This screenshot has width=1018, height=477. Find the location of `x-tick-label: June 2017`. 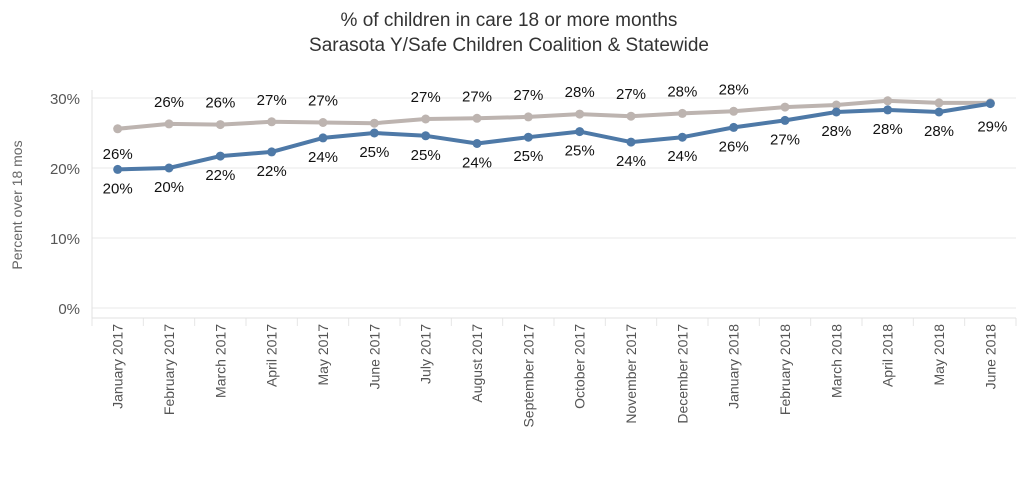

x-tick-label: June 2017 is located at coordinates (374, 357).